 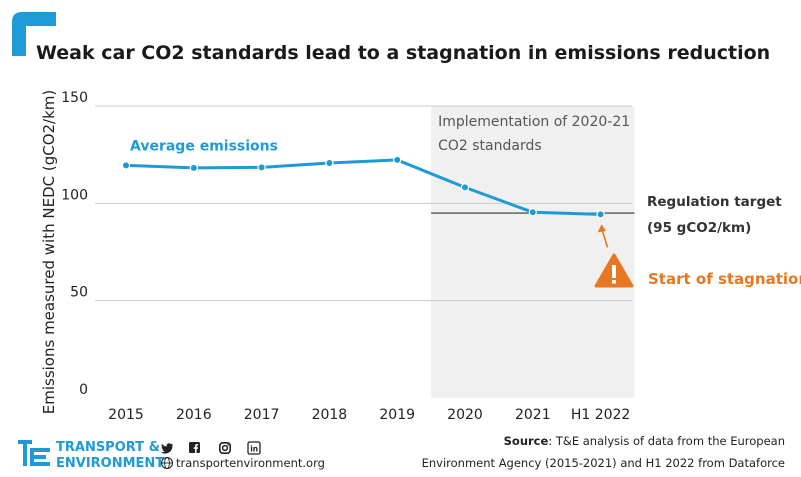 I want to click on x-tick-label: 2017, so click(x=262, y=415).